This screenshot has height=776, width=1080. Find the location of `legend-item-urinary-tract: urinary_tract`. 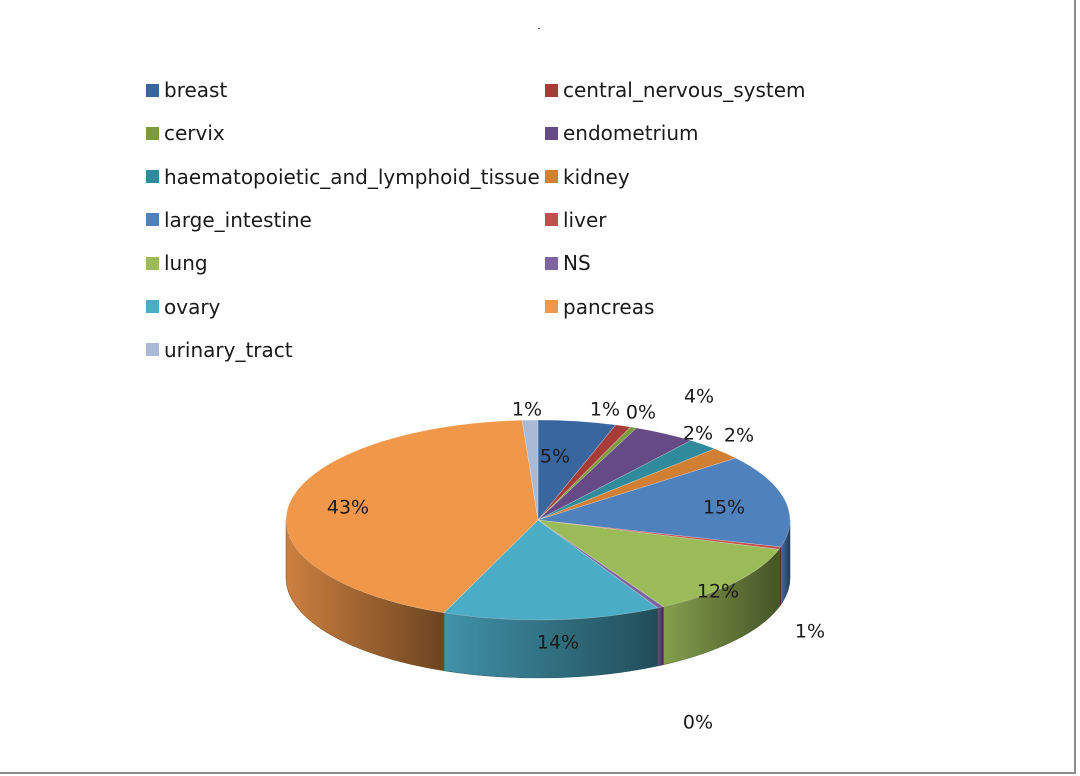

legend-item-urinary-tract: urinary_tract is located at coordinates (219, 350).